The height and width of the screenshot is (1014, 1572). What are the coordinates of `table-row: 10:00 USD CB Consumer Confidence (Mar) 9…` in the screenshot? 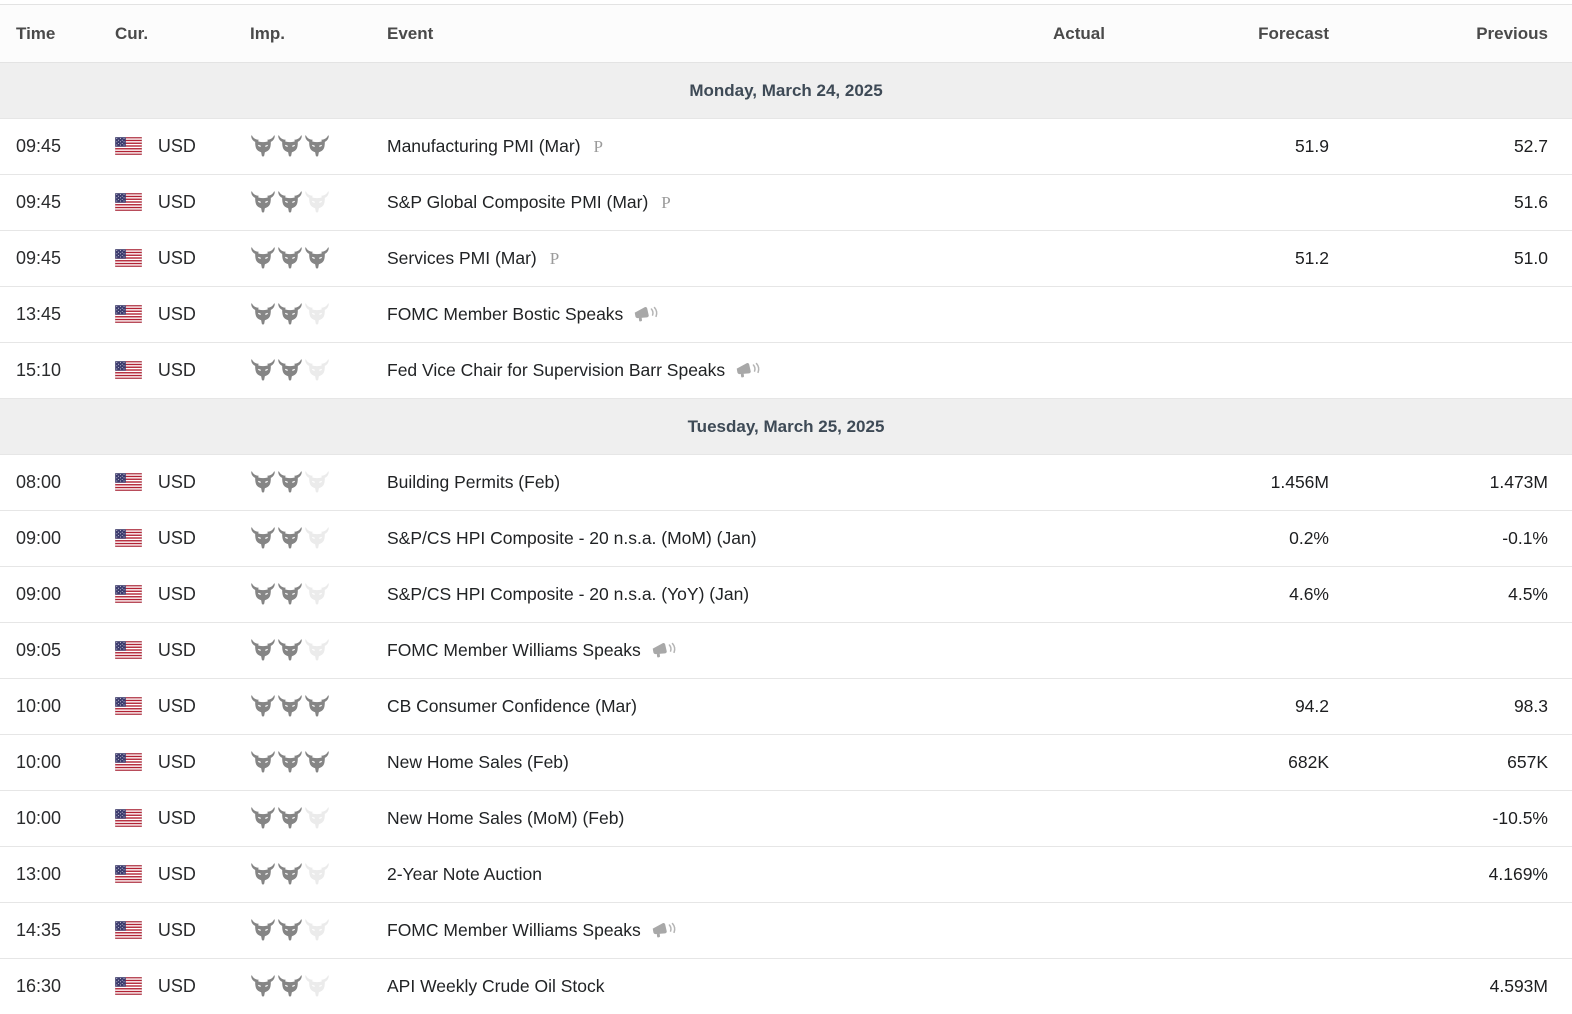 It's located at (786, 707).